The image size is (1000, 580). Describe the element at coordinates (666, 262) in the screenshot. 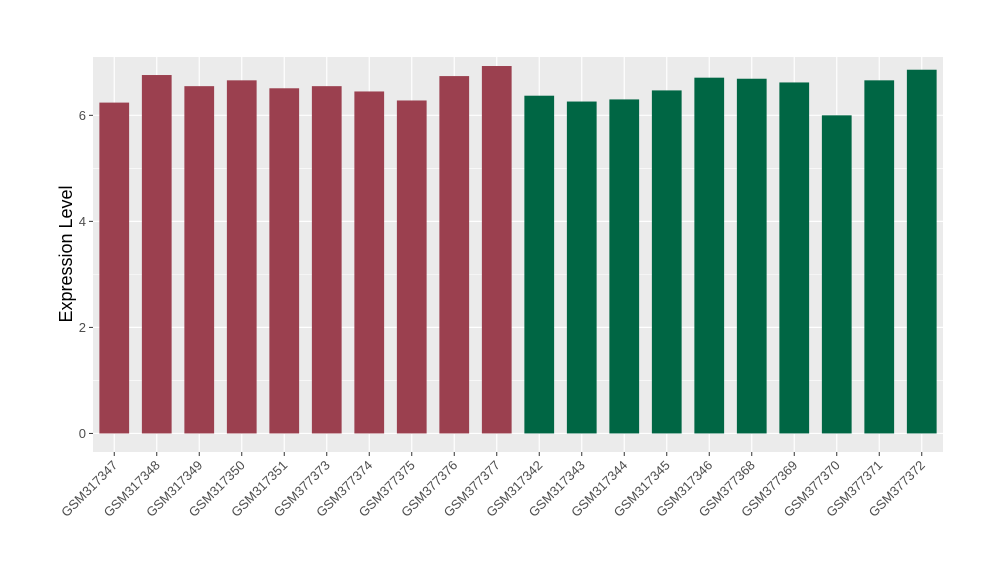

I see `bar-GSM317345` at that location.